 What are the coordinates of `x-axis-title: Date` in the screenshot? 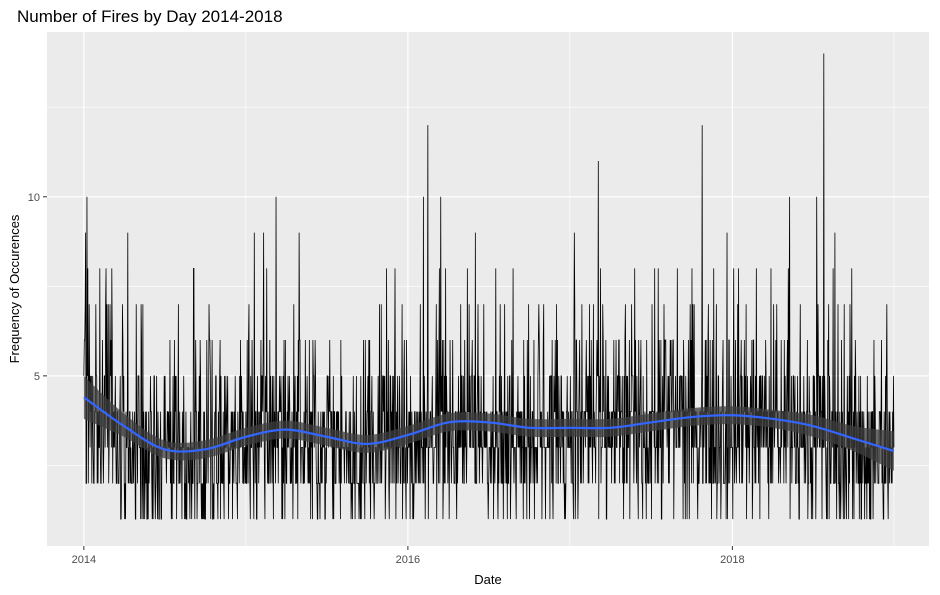 It's located at (487, 579).